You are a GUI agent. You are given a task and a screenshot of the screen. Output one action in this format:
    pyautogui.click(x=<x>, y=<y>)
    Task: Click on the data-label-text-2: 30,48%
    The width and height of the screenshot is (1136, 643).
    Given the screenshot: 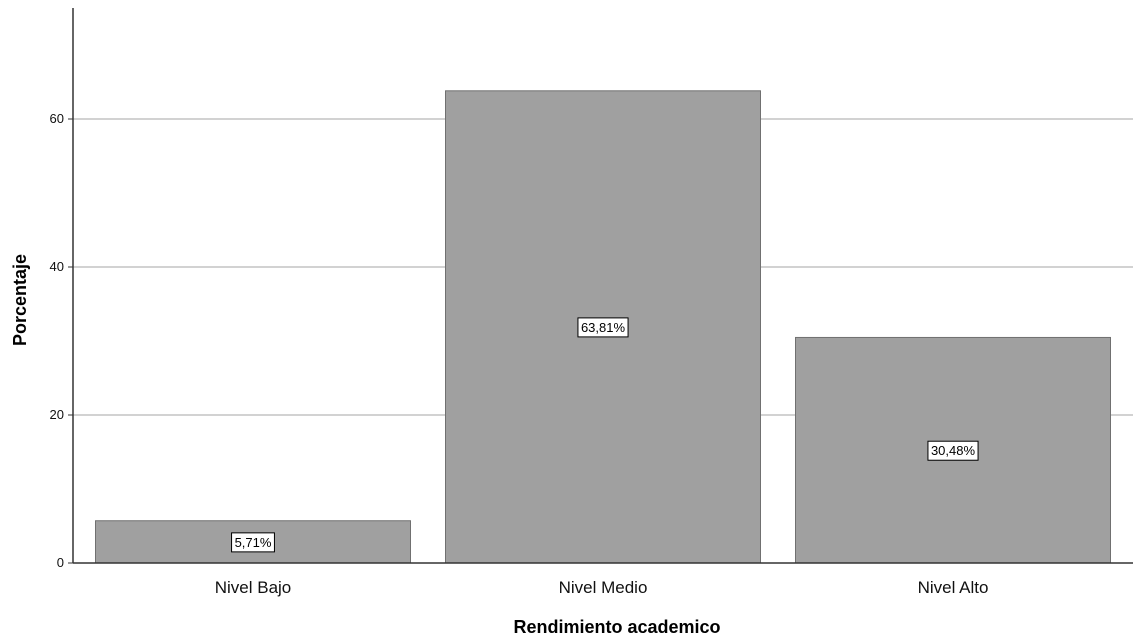 What is the action you would take?
    pyautogui.click(x=953, y=450)
    